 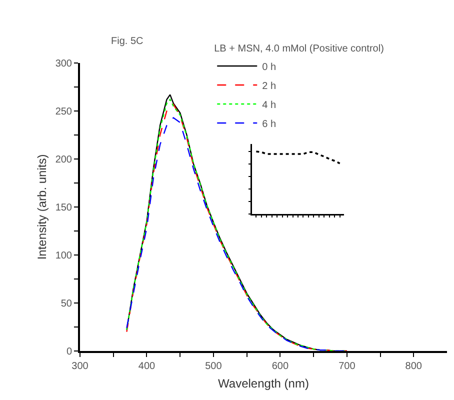 I want to click on y-tick-label: 0, so click(x=69, y=352).